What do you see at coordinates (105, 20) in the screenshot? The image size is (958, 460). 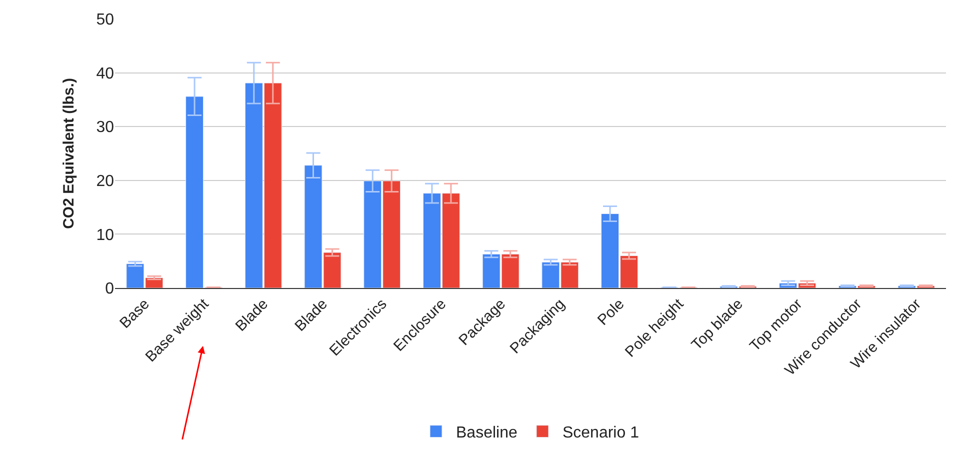 I see `y-tick-label: 50` at bounding box center [105, 20].